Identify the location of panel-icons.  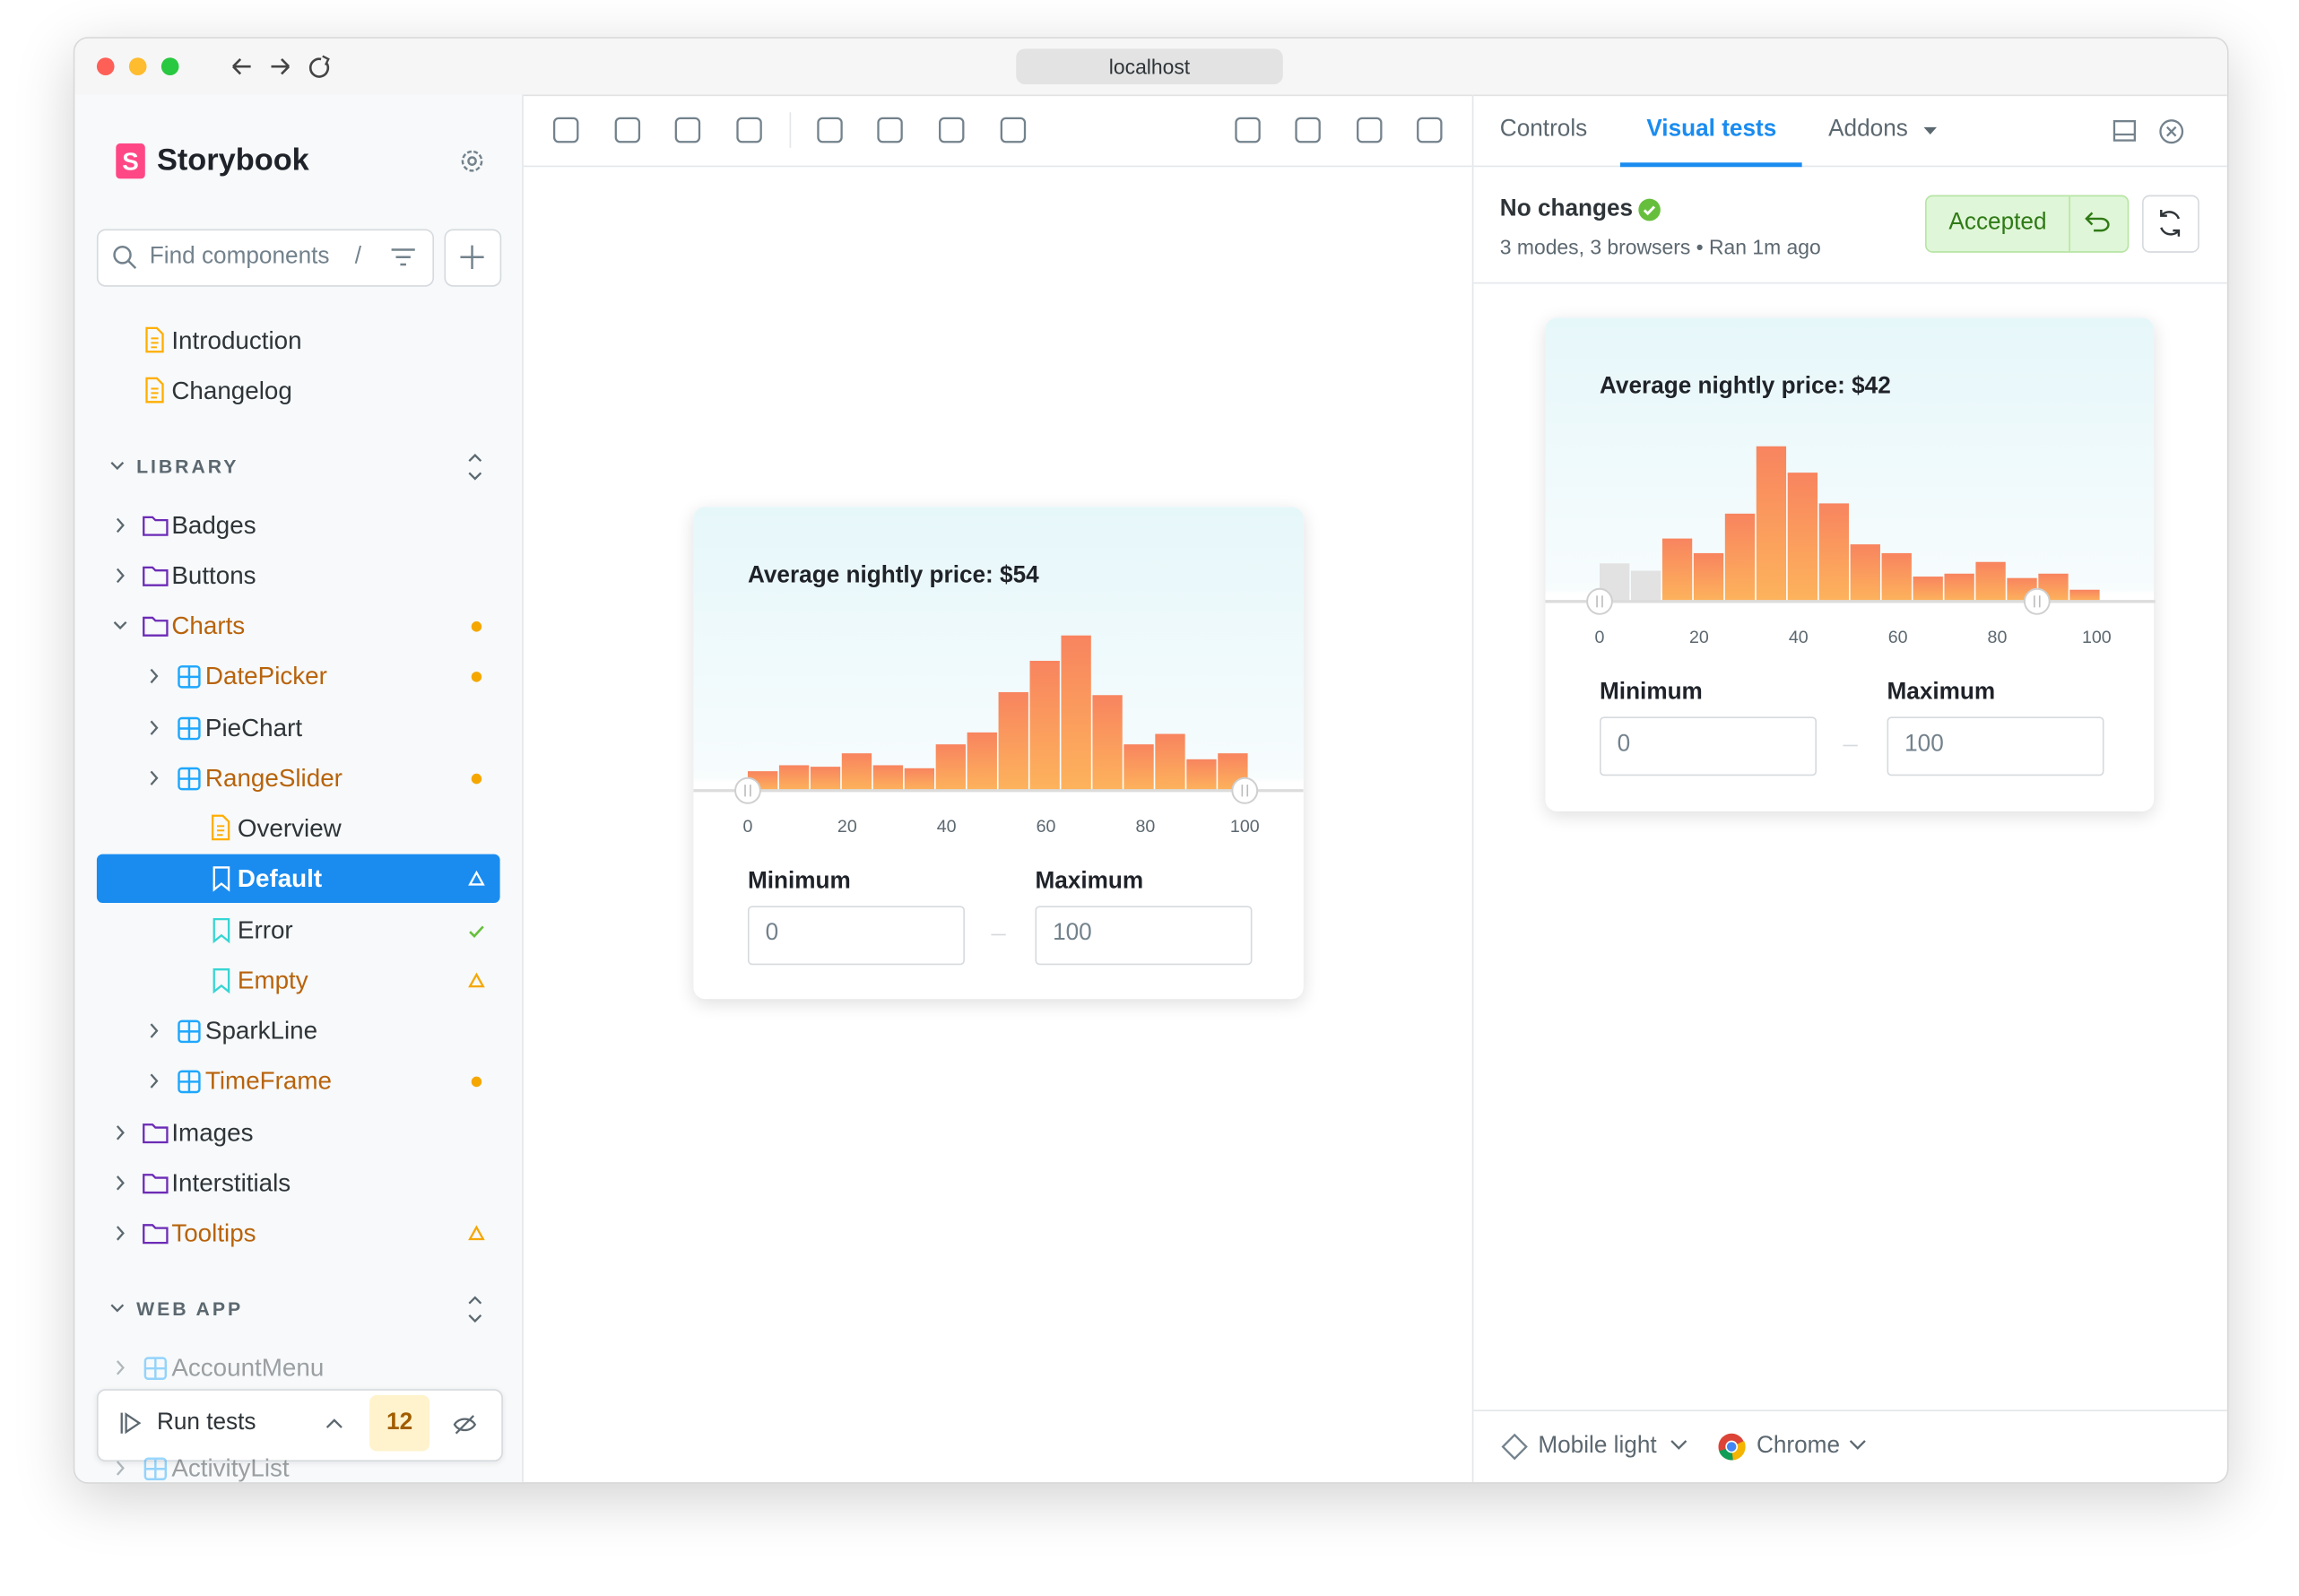
(2149, 132).